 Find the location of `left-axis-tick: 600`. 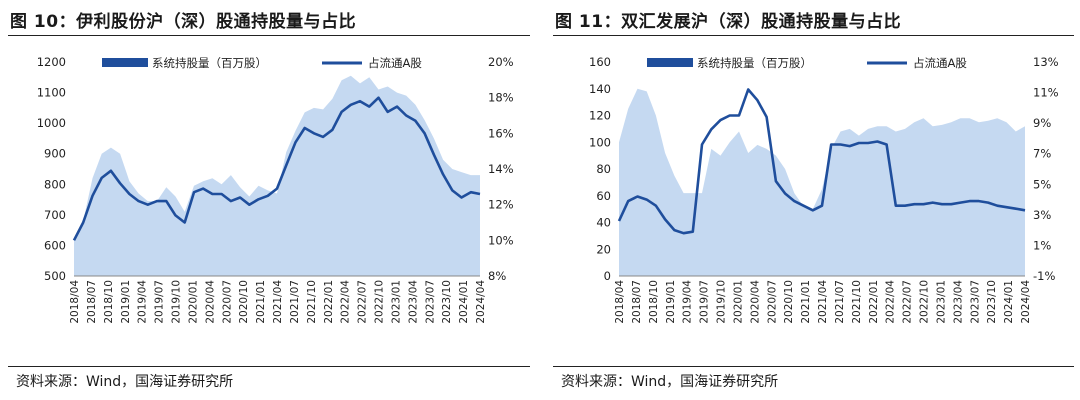

left-axis-tick: 600 is located at coordinates (55, 245).